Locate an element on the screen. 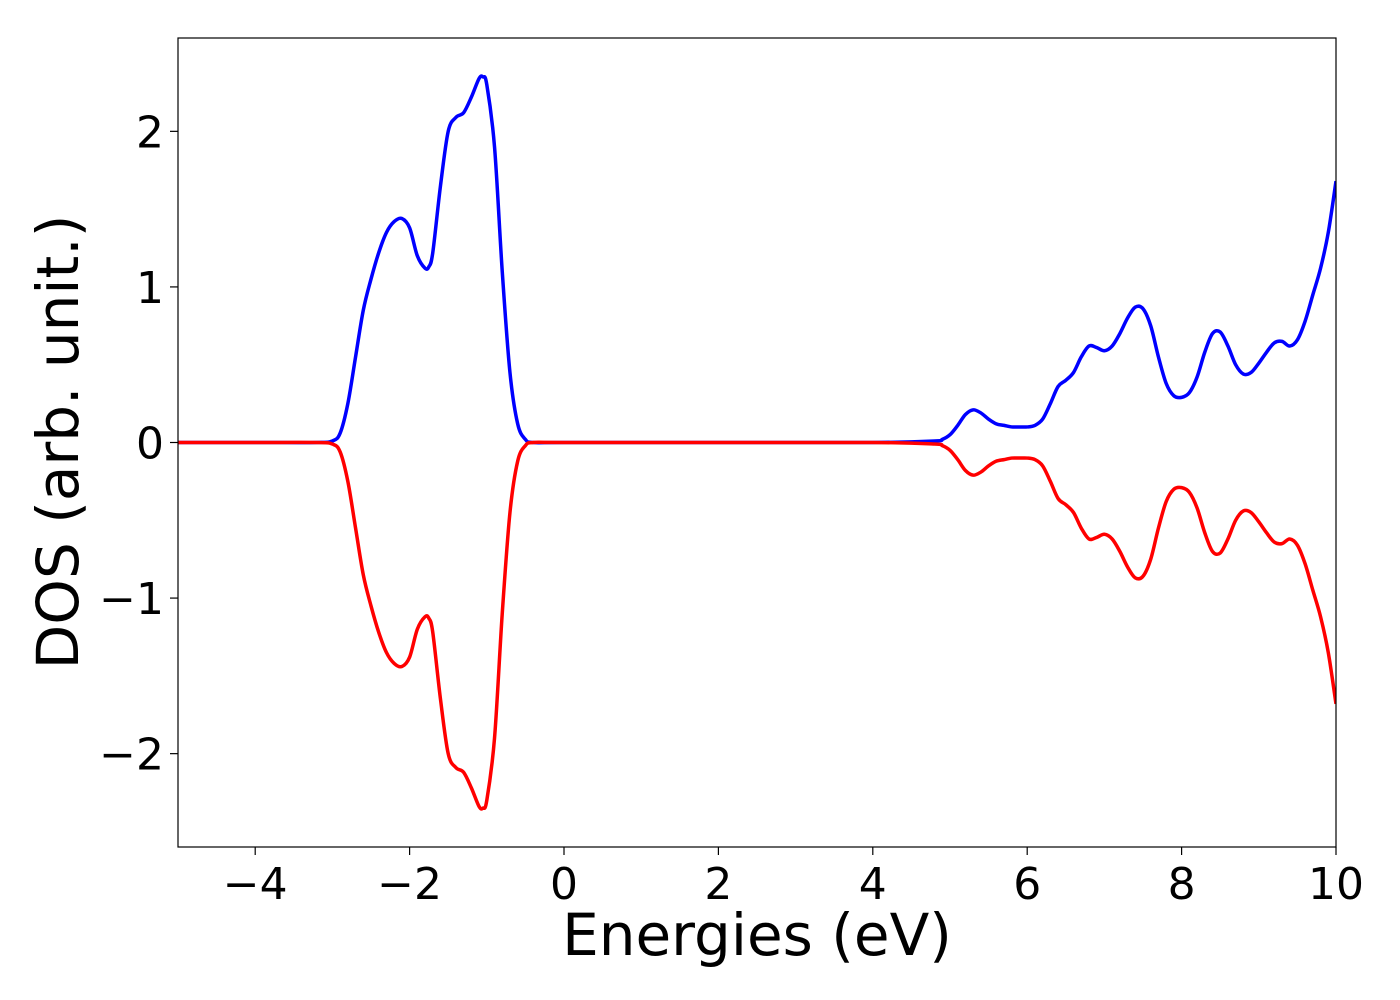 This screenshot has width=1400, height=1000. y-tick-label: −1 is located at coordinates (131, 599).